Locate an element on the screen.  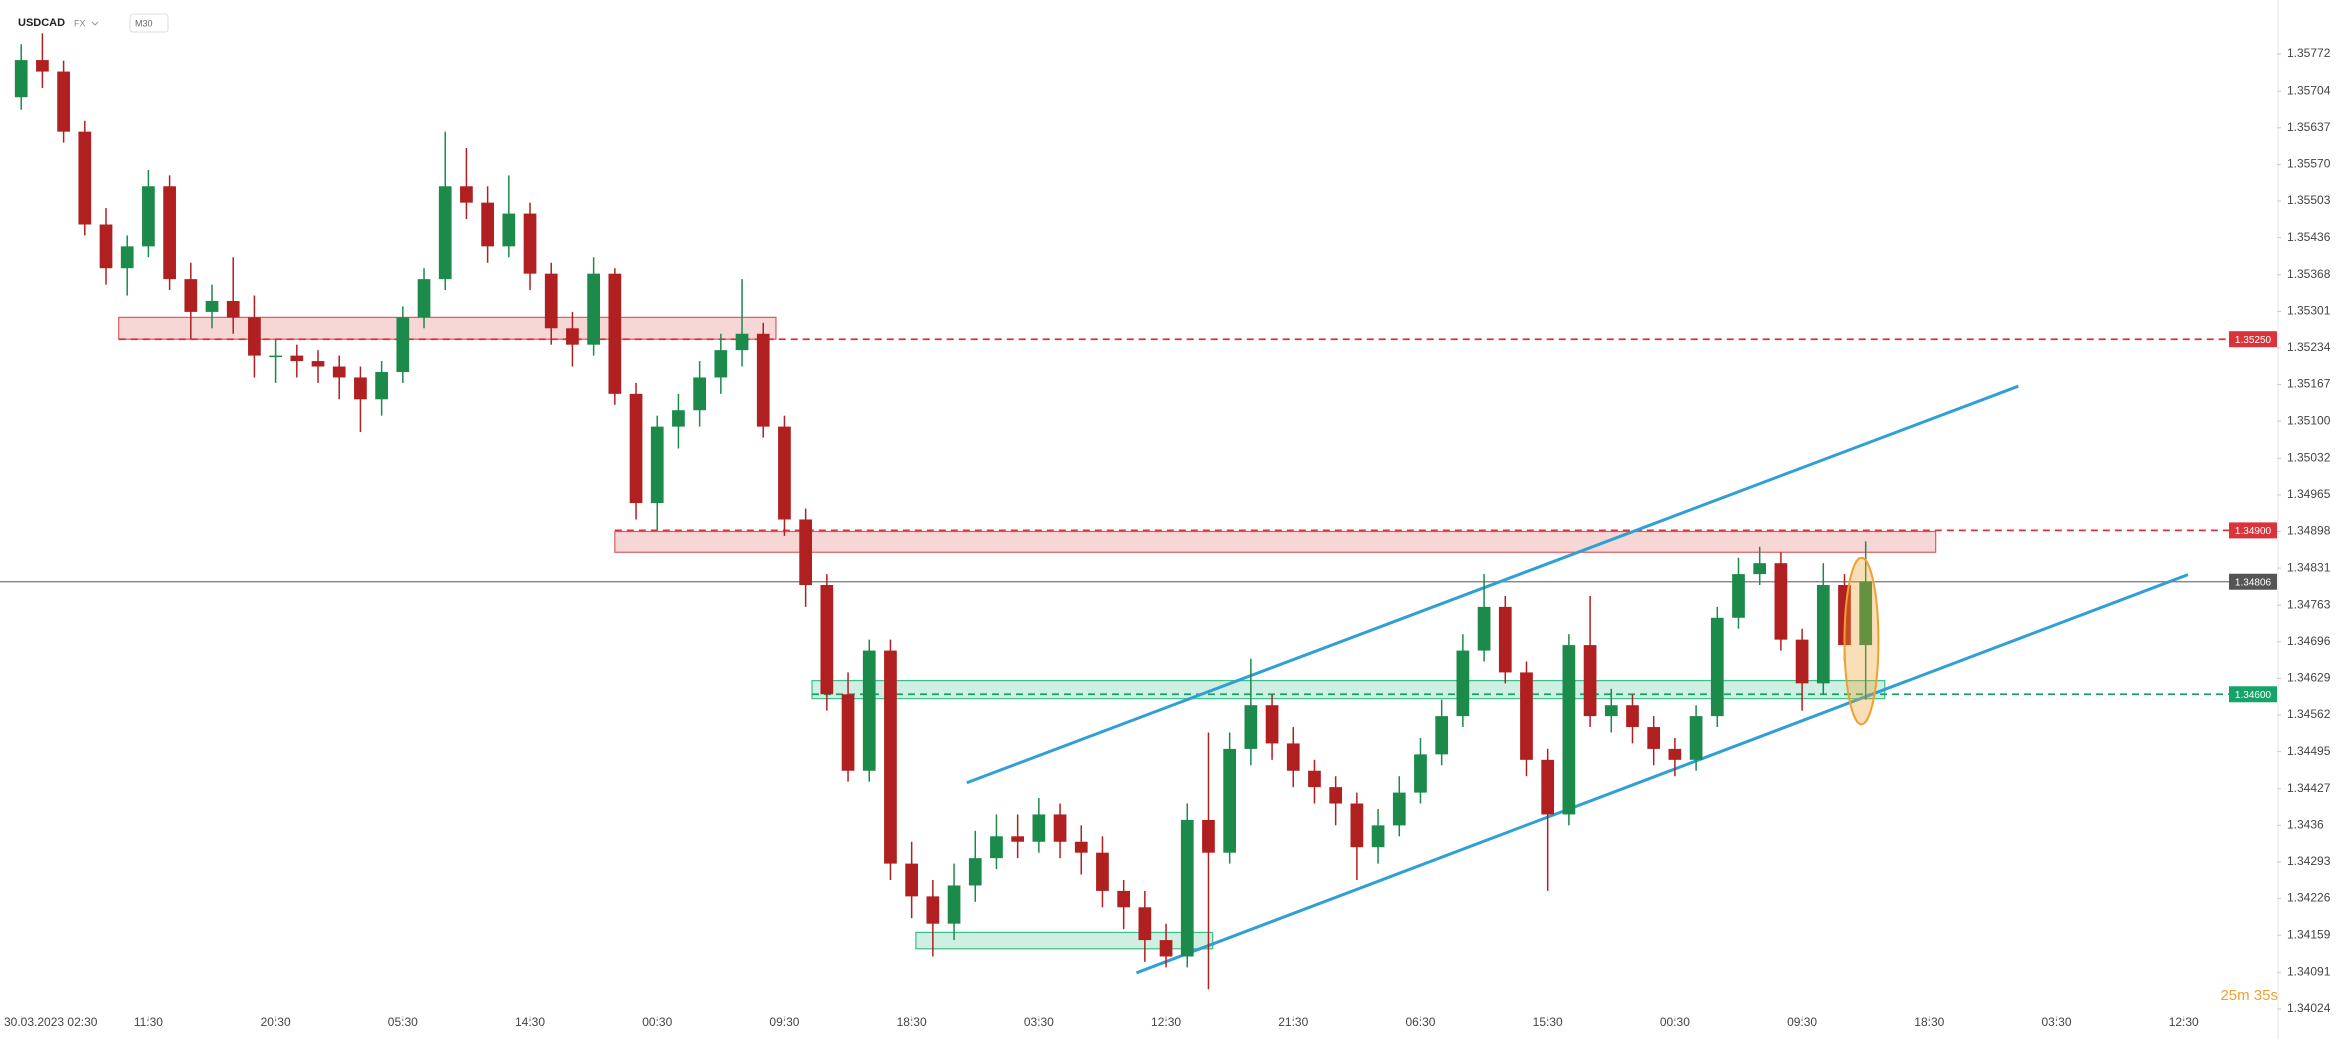
interval-box is located at coordinates (149, 23).